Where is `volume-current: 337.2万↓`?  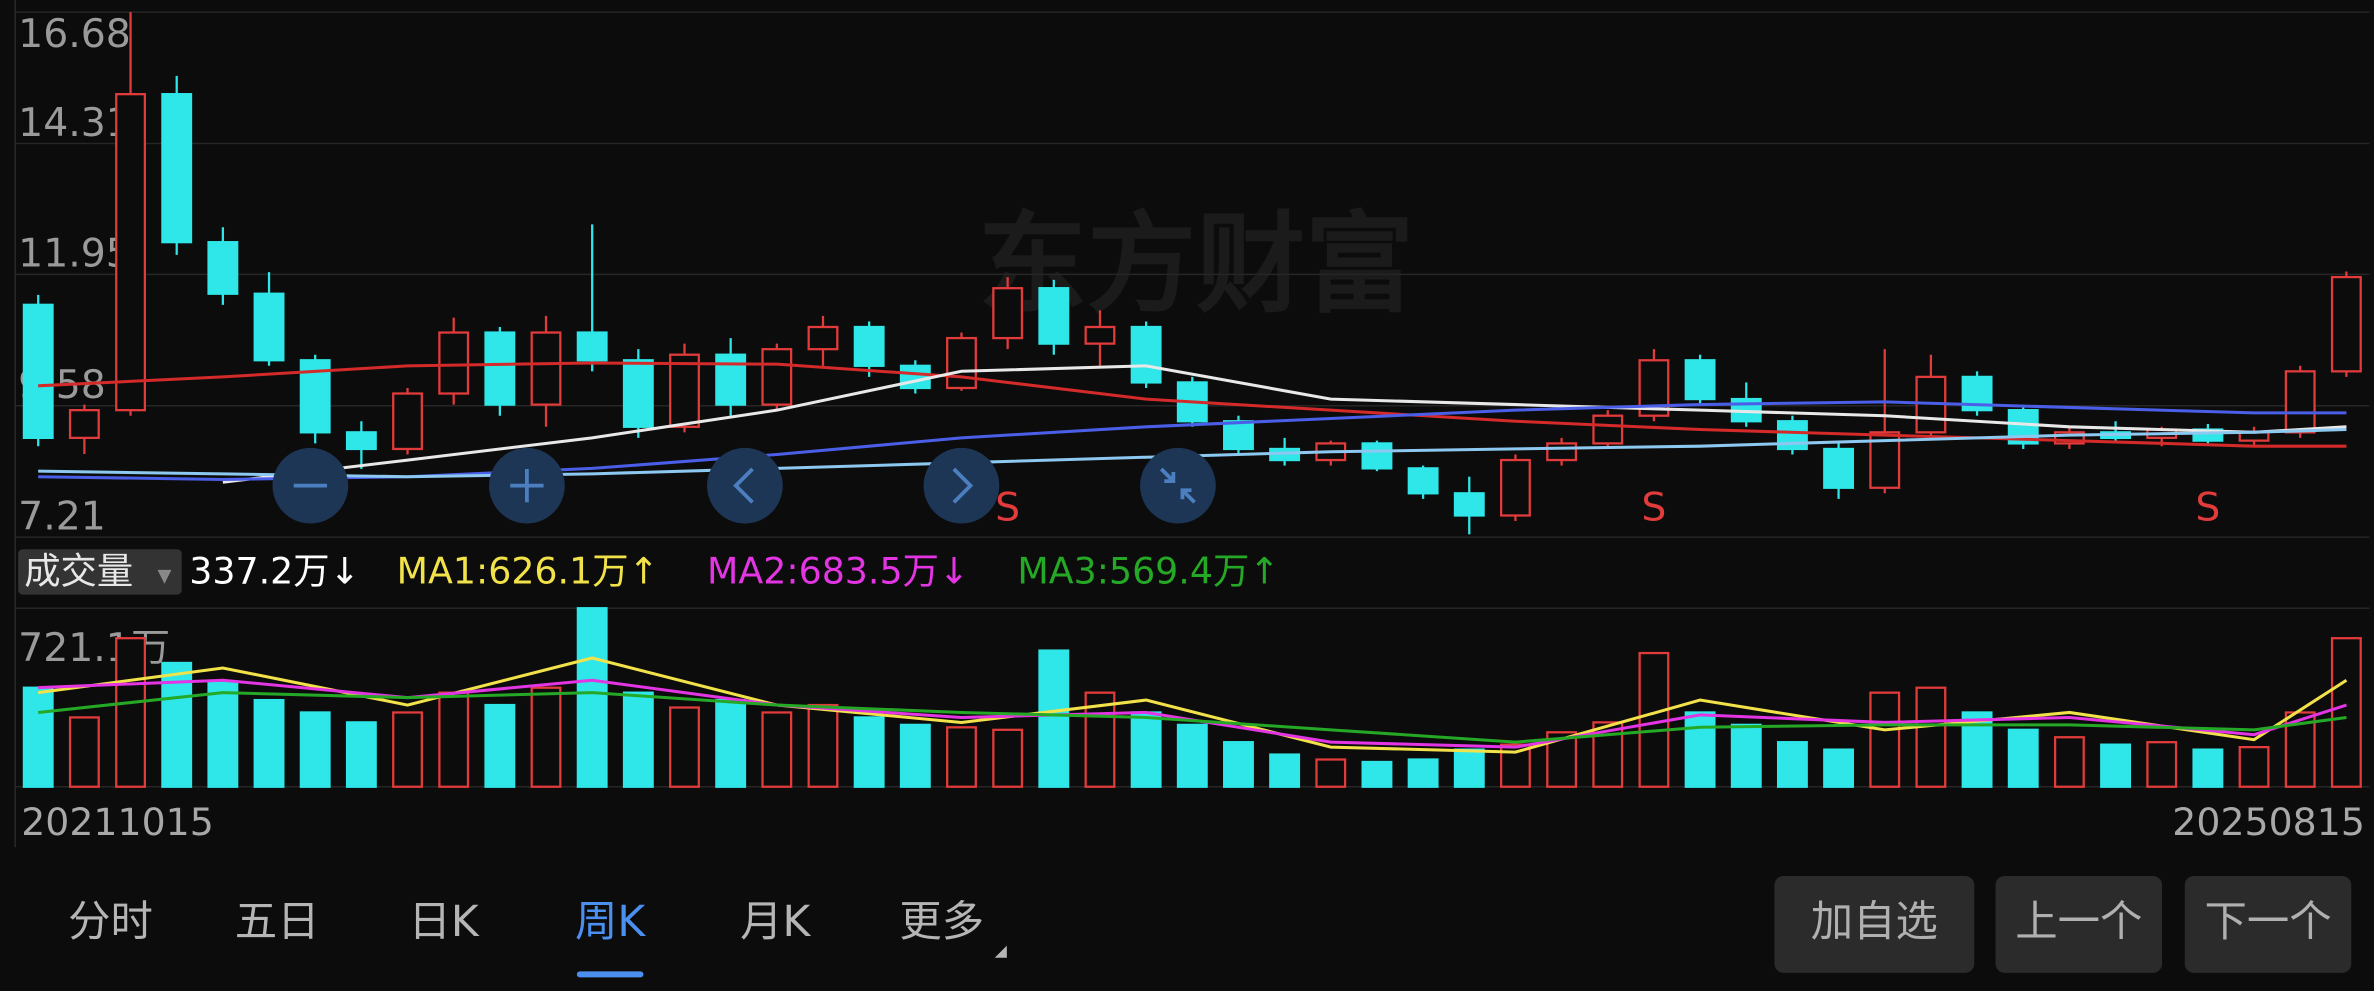
volume-current: 337.2万↓ is located at coordinates (274, 570).